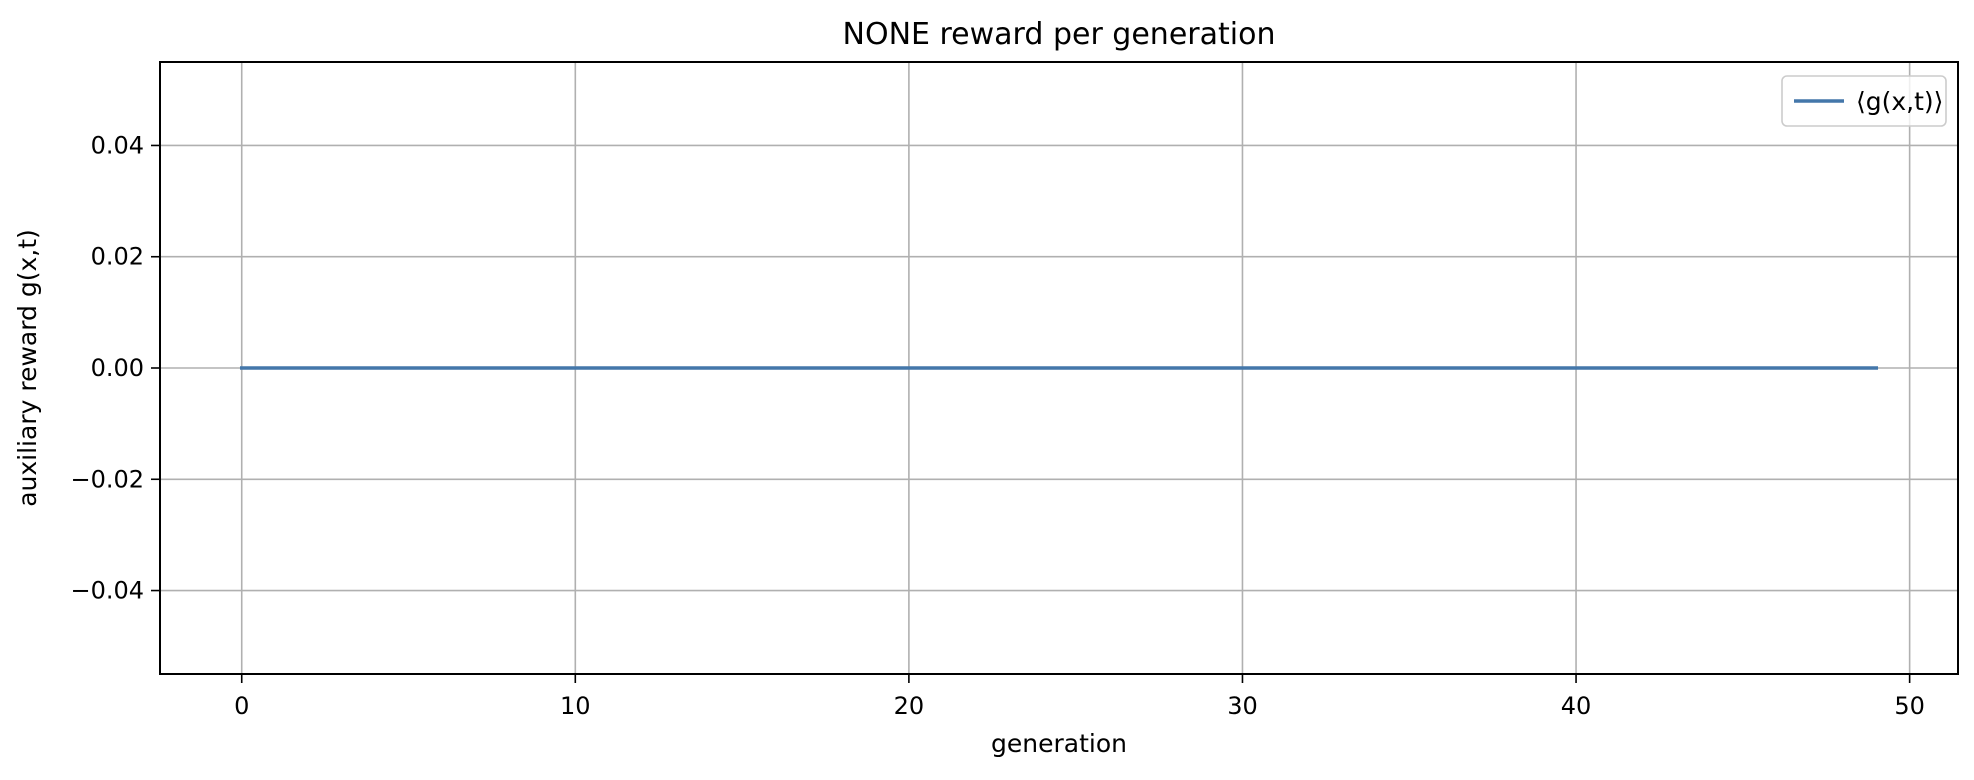 The image size is (1974, 780). Describe the element at coordinates (575, 706) in the screenshot. I see `x-tick-label: 10` at that location.